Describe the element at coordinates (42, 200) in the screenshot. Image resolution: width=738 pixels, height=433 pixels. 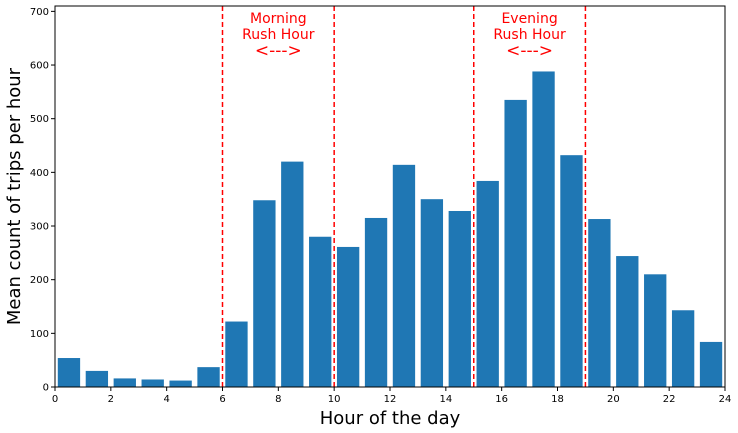
I see `y-axis-ticks: 0 100 200 300 400 500 600 700` at that location.